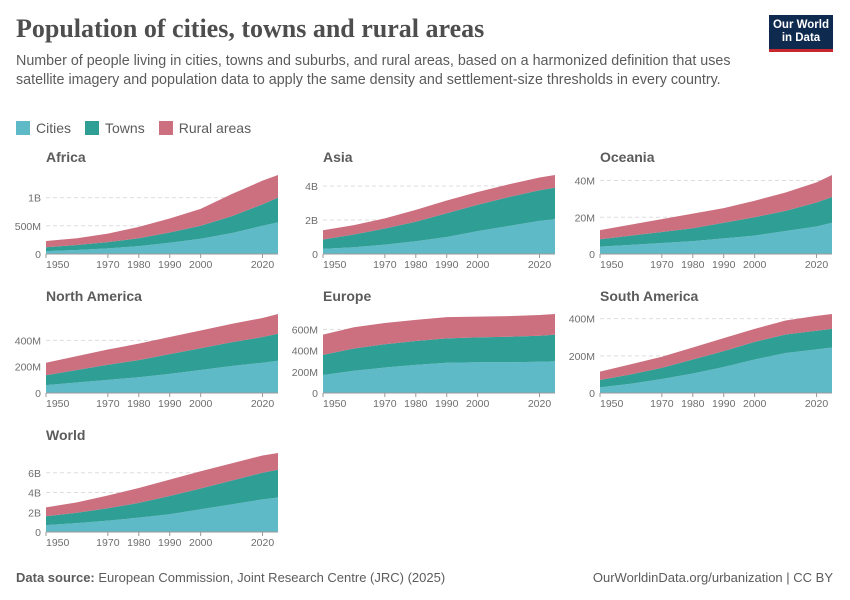  Describe the element at coordinates (627, 157) in the screenshot. I see `chart-title: Oceania` at that location.